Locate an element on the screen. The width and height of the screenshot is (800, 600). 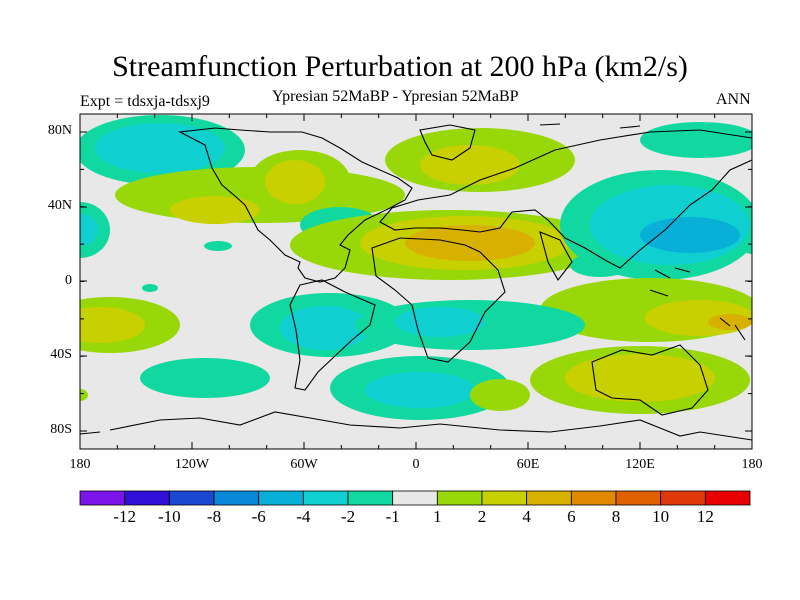
lon-label-0: 0 is located at coordinates (416, 464).